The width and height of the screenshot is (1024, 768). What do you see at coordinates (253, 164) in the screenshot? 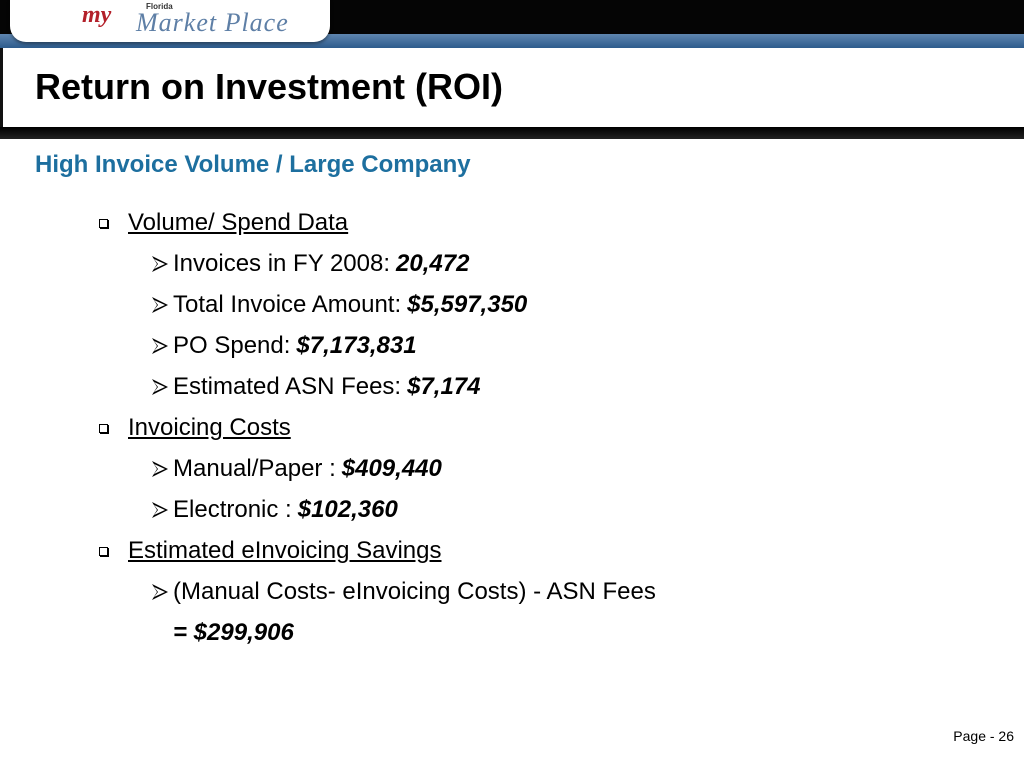
I see `subtitle: High Invoice Volume / Large Company` at bounding box center [253, 164].